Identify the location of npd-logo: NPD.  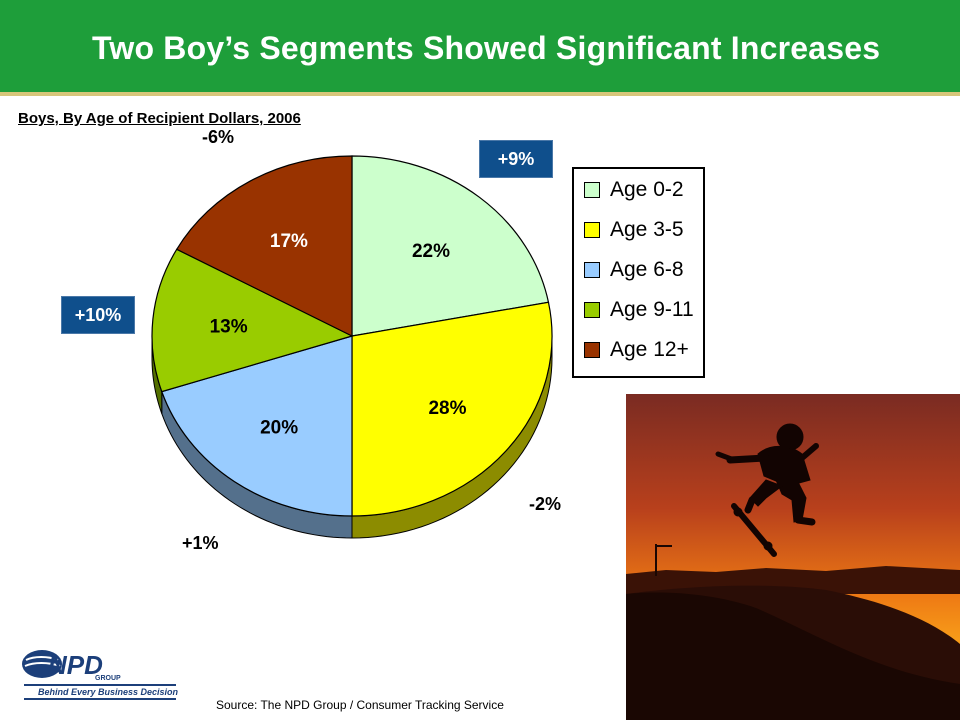
(99, 675).